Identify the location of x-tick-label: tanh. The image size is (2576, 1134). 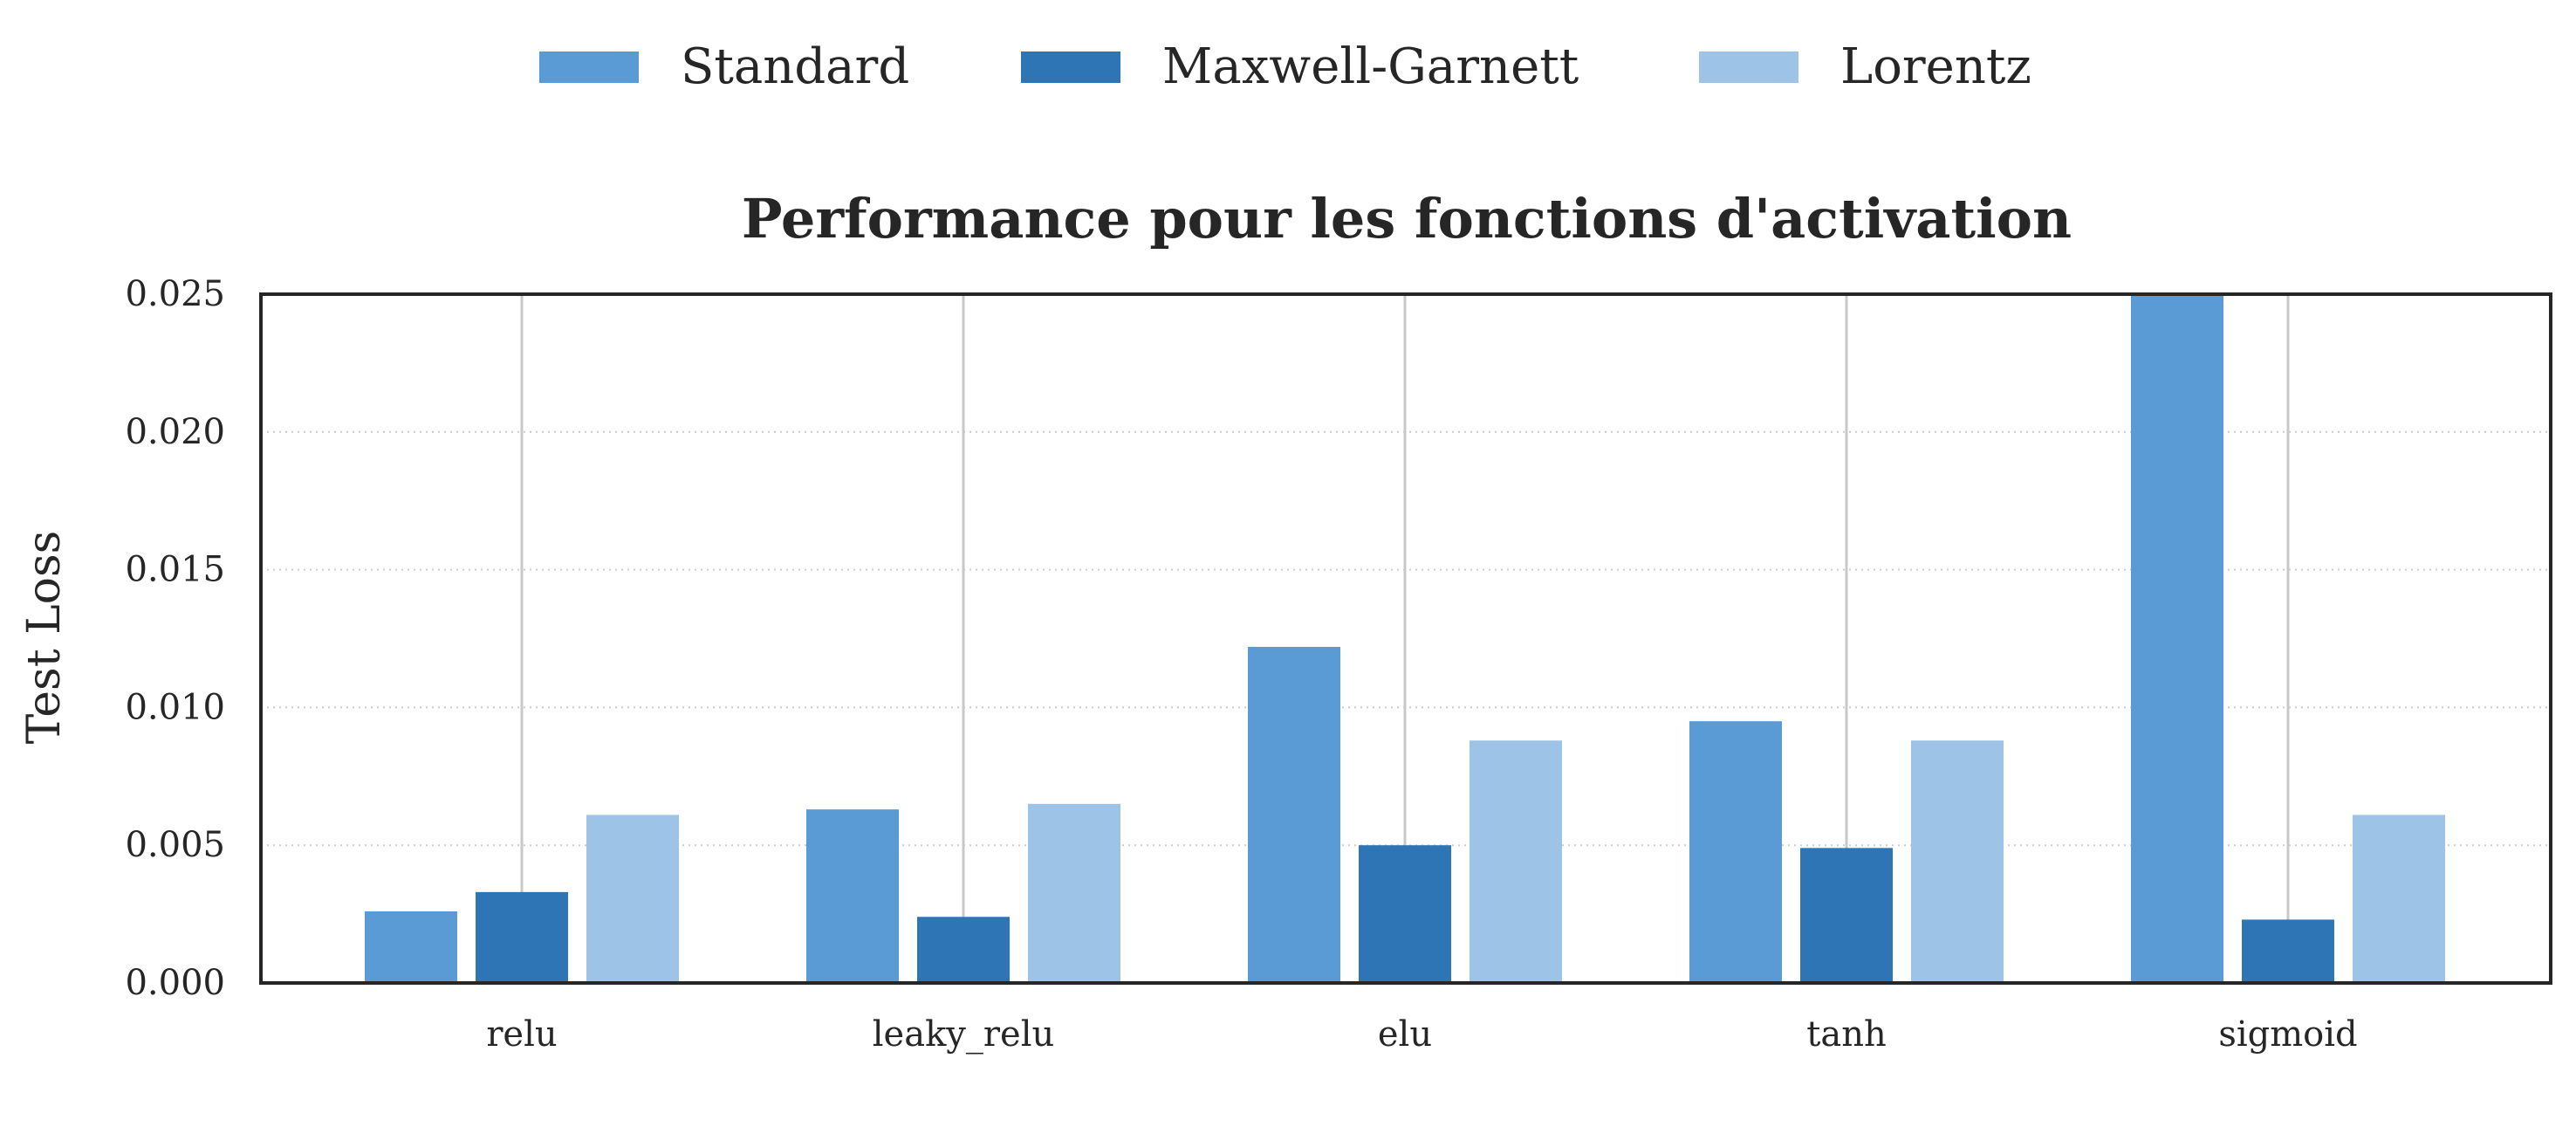
(1846, 1035).